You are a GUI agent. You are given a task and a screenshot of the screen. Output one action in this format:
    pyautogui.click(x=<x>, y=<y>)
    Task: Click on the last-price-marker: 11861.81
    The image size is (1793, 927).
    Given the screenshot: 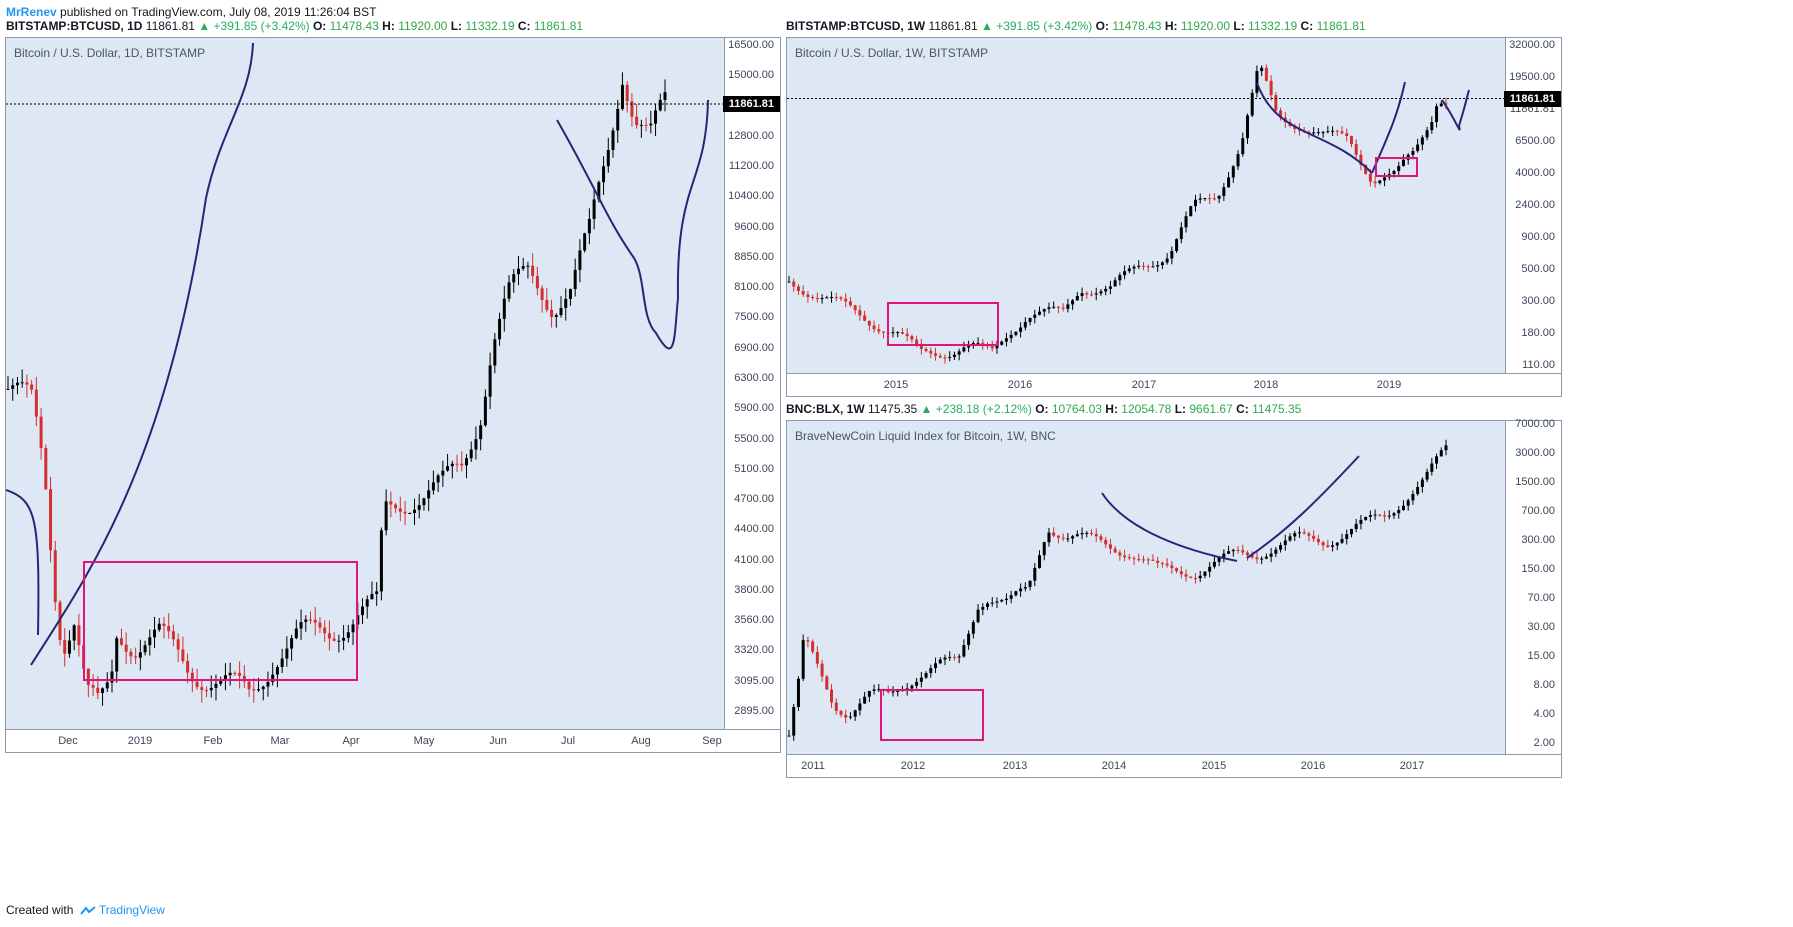 What is the action you would take?
    pyautogui.click(x=751, y=104)
    